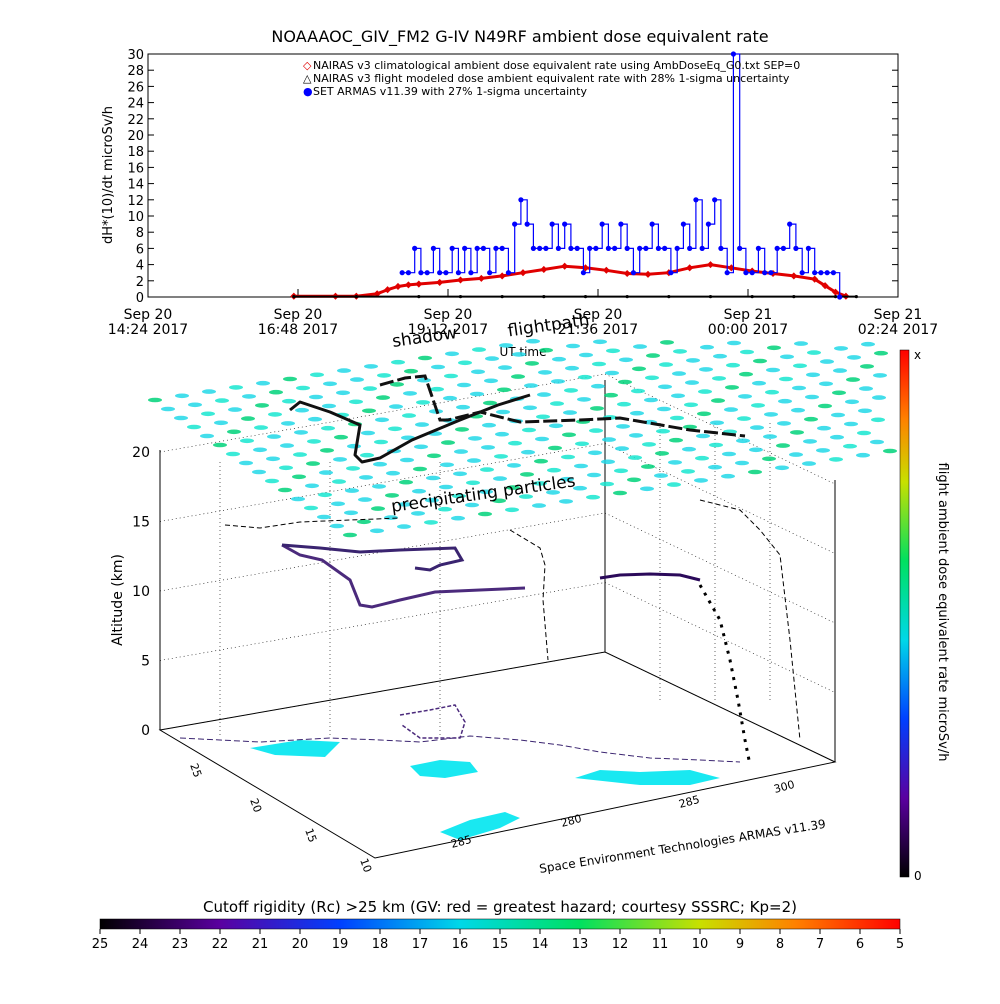 This screenshot has width=1000, height=1004. I want to click on cutoff-tick-label: 12, so click(620, 944).